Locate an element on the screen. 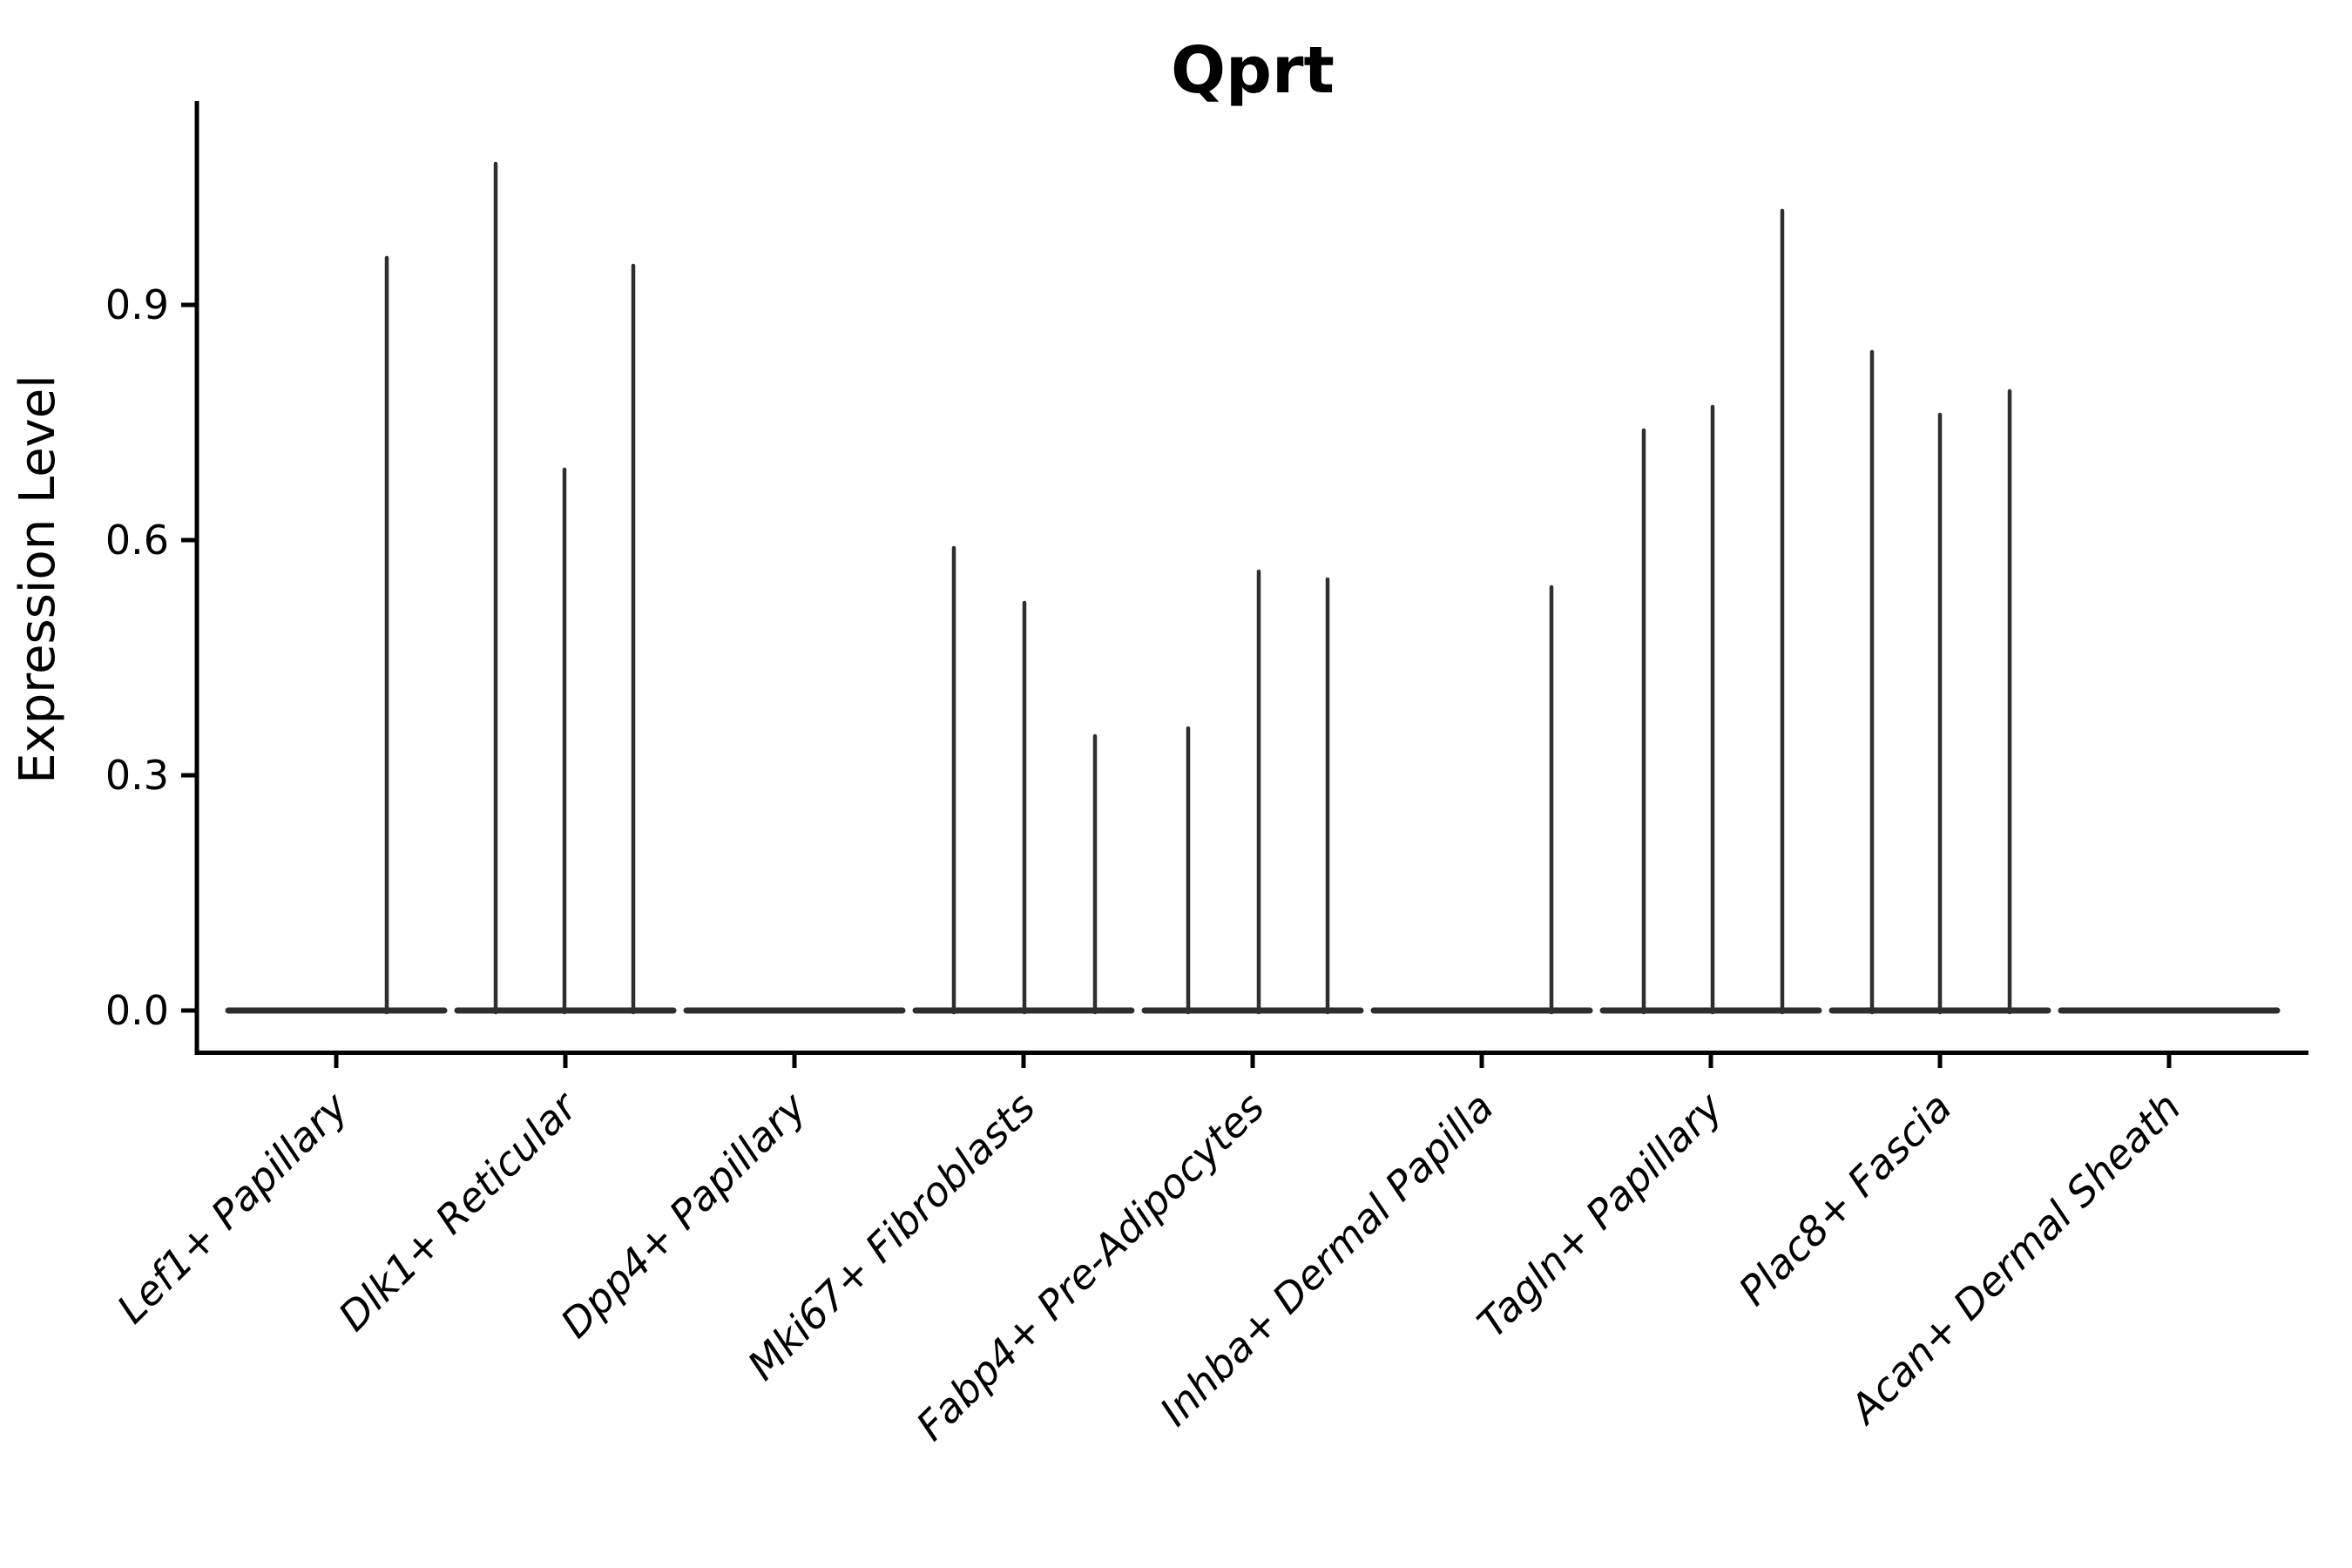  x-tick-label: Lef1+ Papillary is located at coordinates (233, 1207).